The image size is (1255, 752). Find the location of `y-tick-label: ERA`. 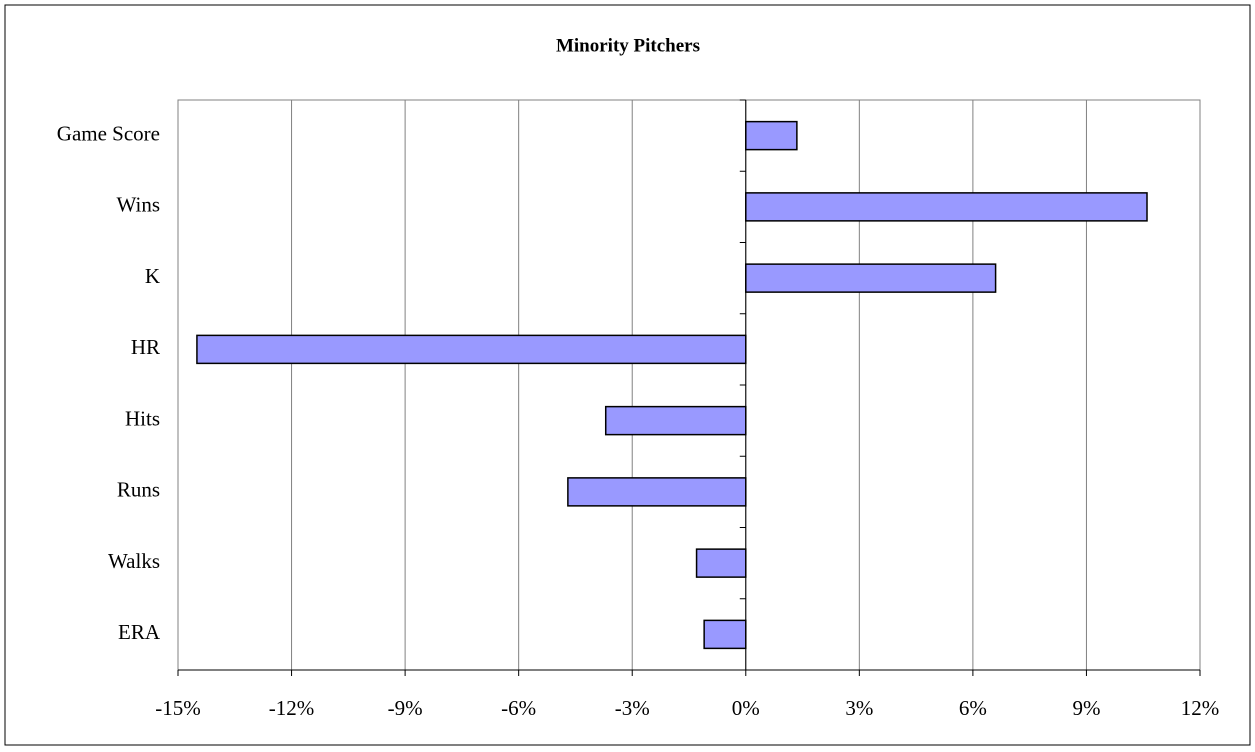

y-tick-label: ERA is located at coordinates (139, 632).